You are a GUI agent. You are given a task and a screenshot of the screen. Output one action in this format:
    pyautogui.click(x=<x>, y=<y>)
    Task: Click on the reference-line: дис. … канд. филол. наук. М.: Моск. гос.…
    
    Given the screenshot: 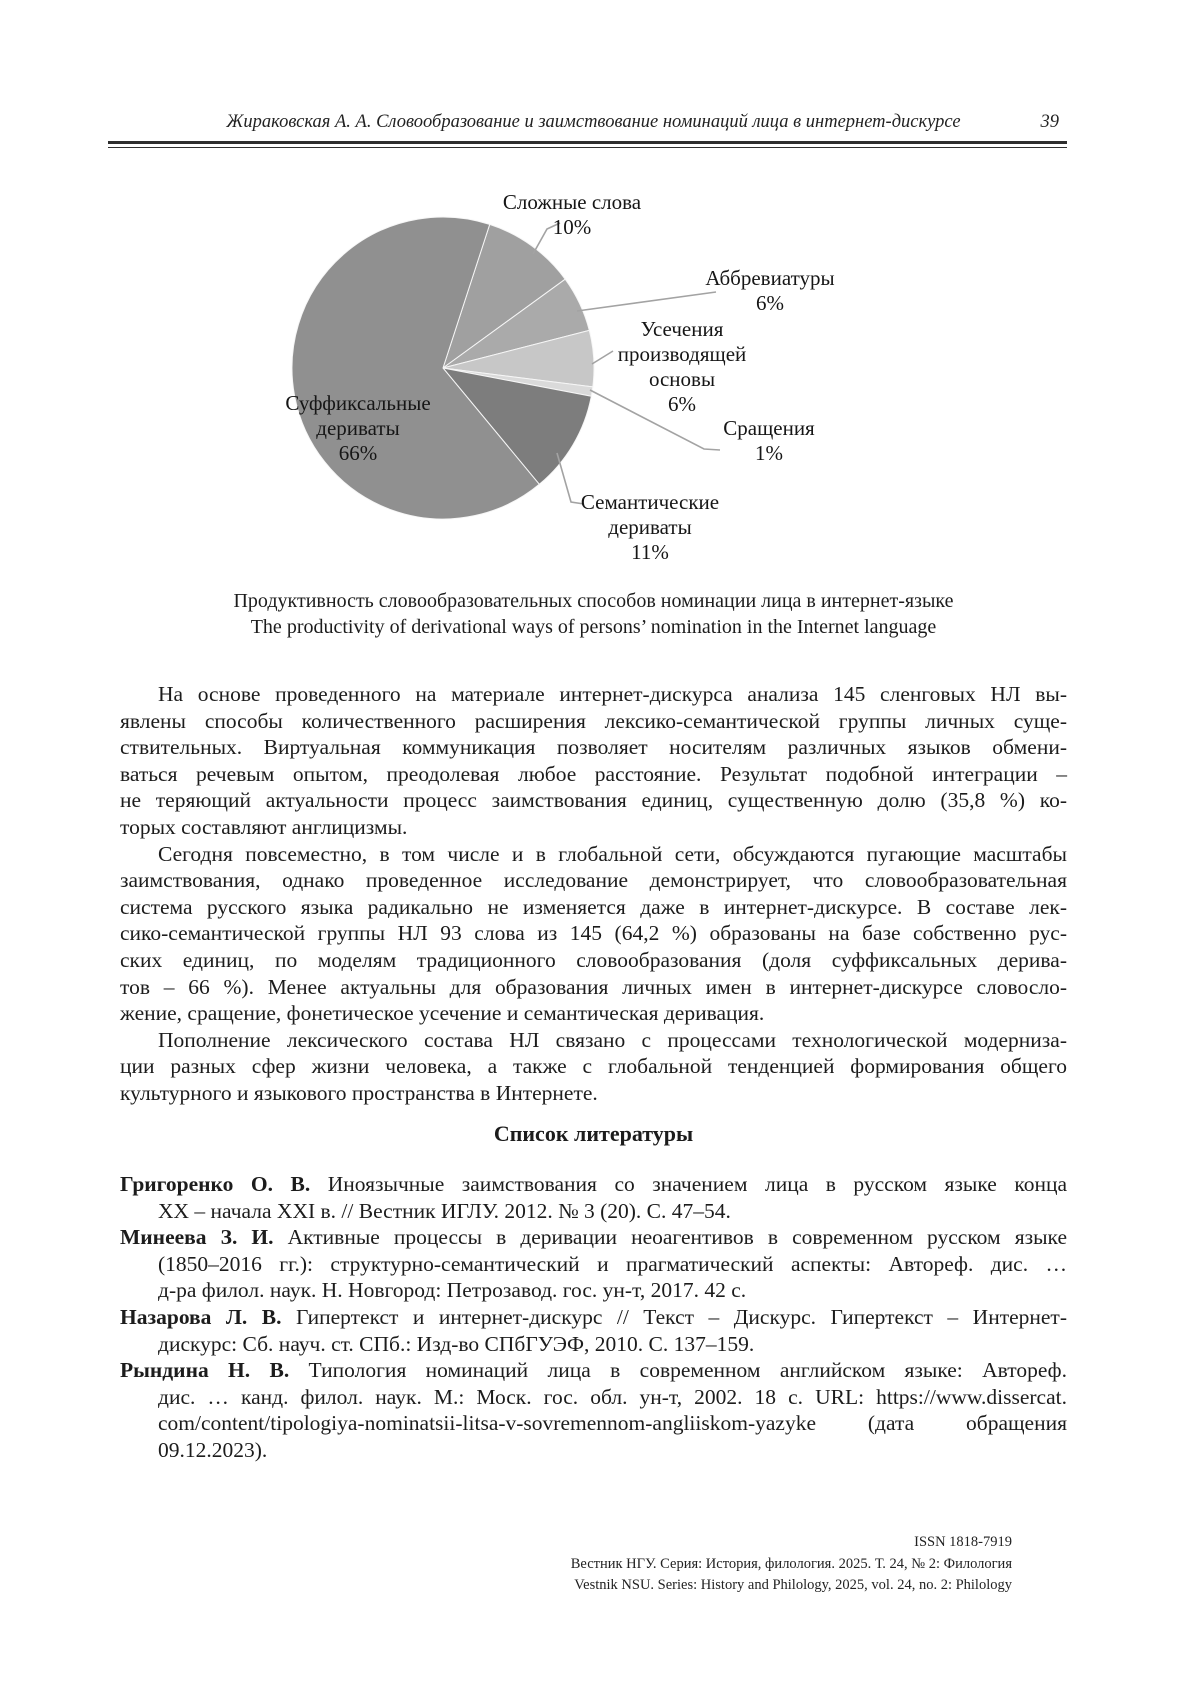 What is the action you would take?
    pyautogui.click(x=612, y=1396)
    